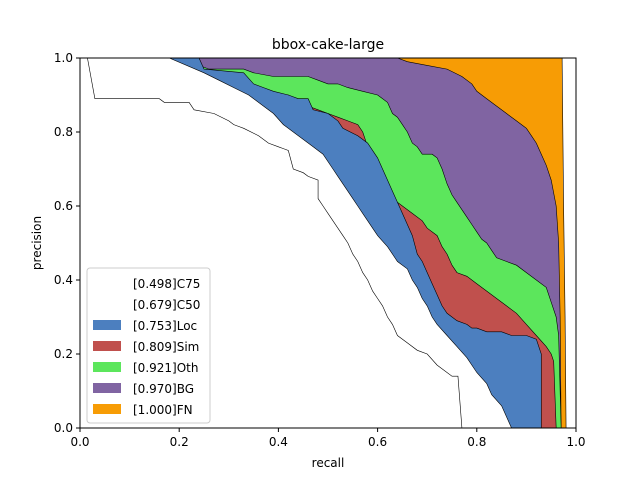  Describe the element at coordinates (328, 463) in the screenshot. I see `x-axis-label: recall` at that location.